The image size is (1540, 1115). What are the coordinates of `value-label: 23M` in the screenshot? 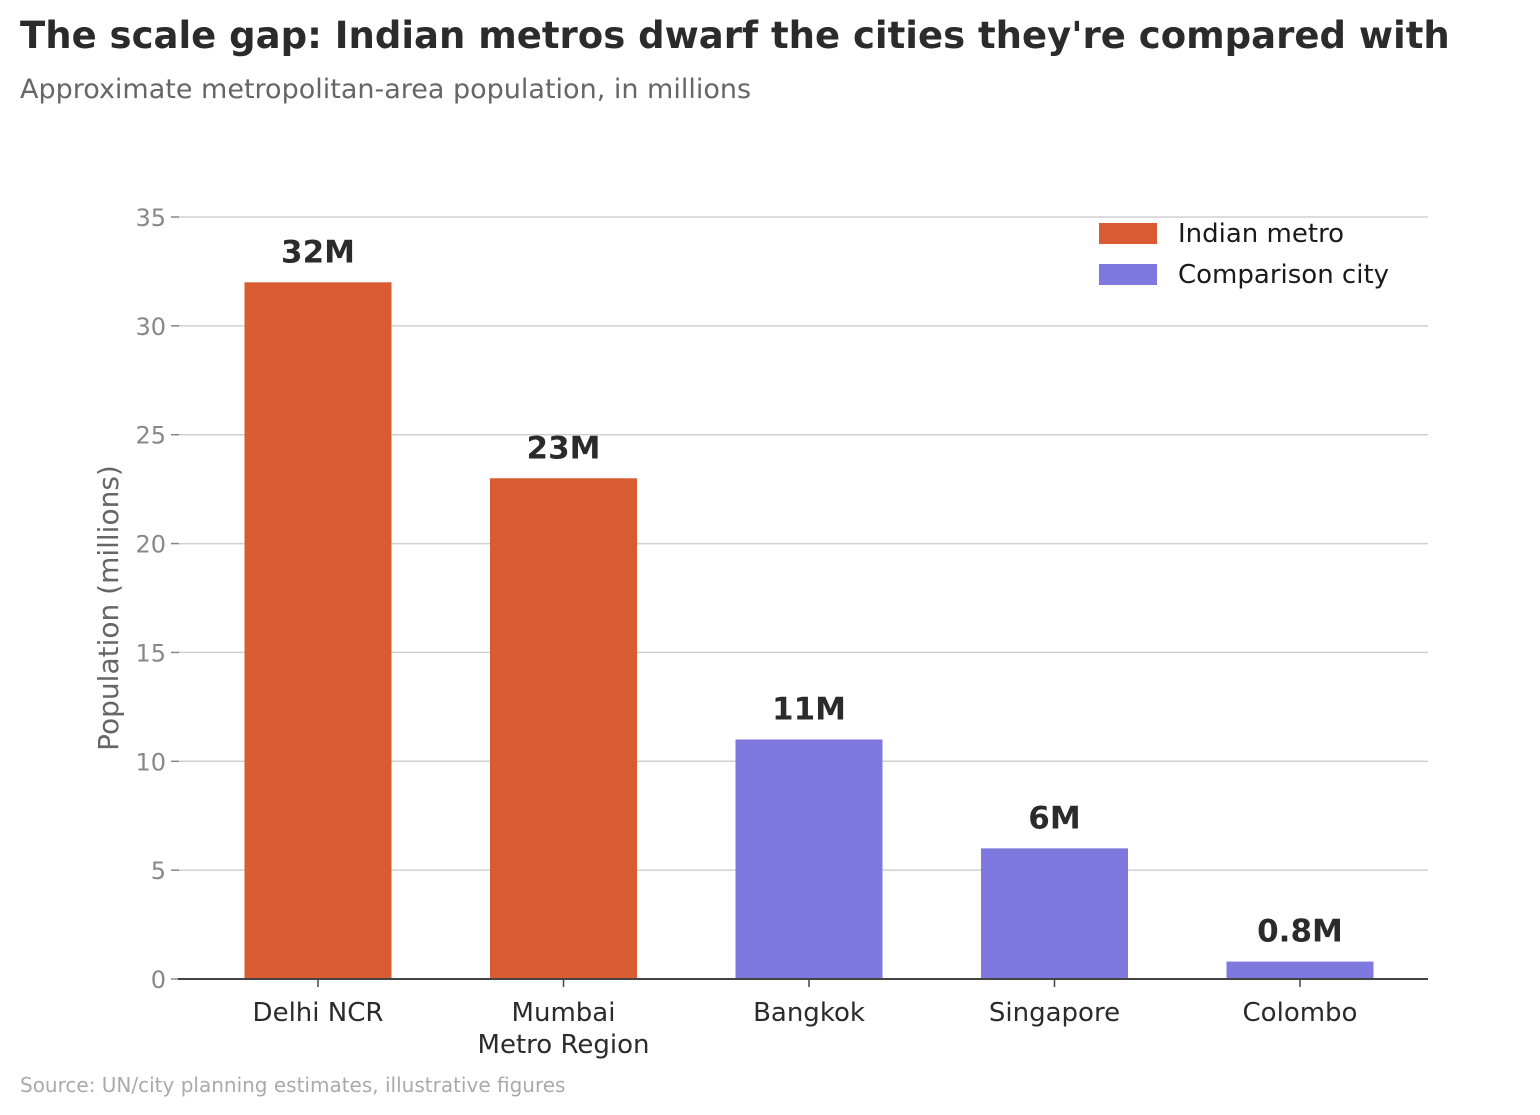 It's located at (564, 448).